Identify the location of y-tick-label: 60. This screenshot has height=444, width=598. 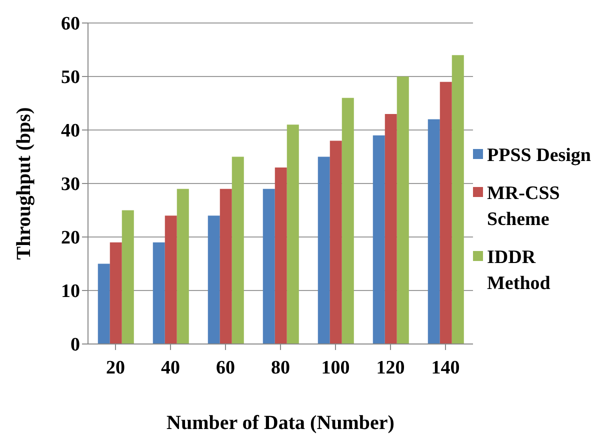
(70, 24).